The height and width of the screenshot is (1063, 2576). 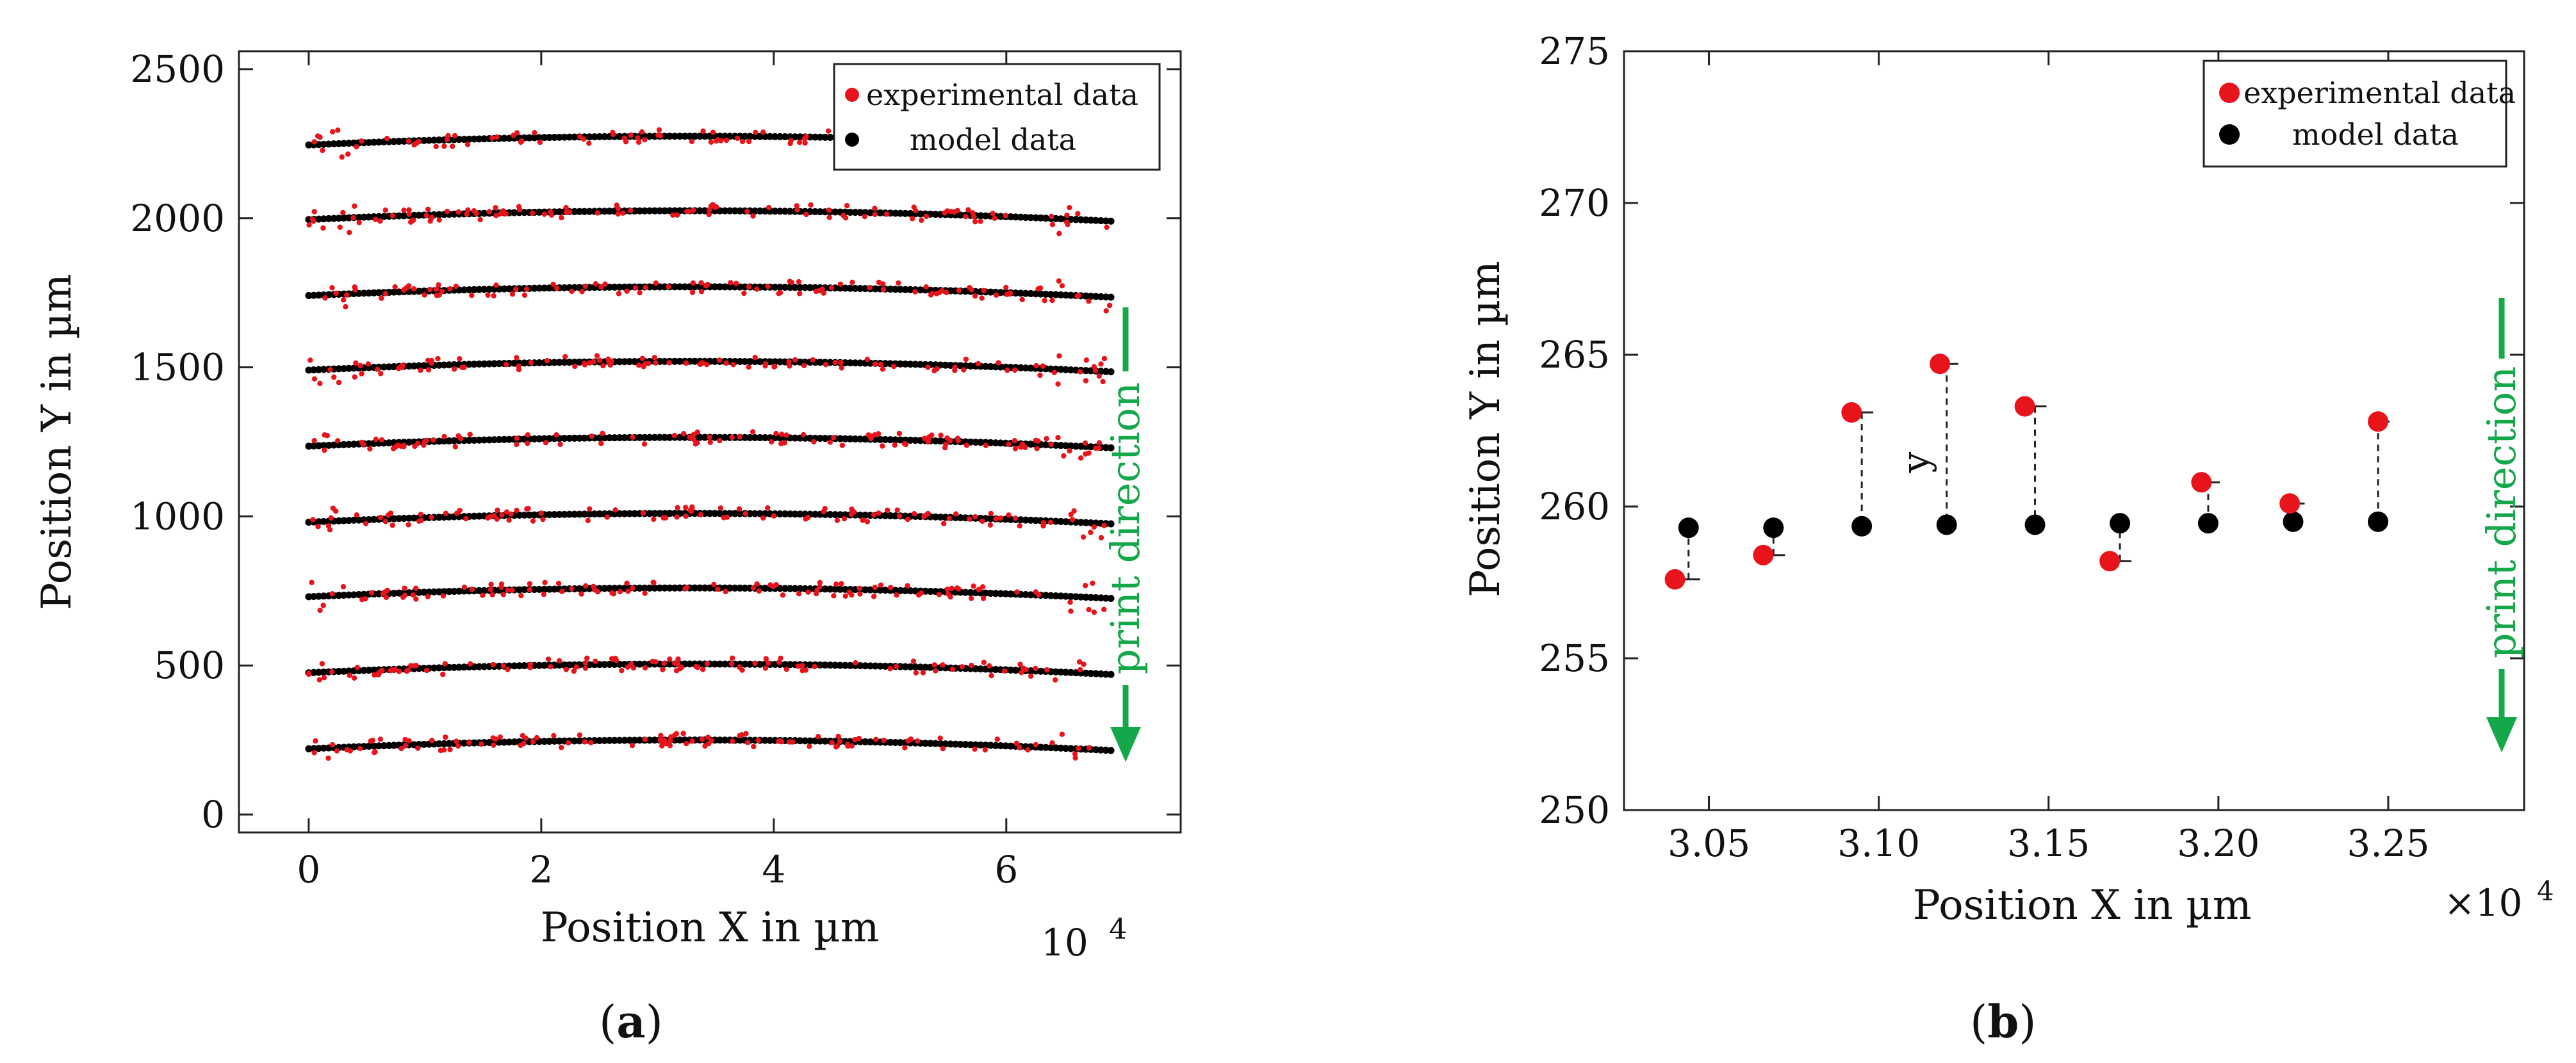 I want to click on experimental-point-b, so click(x=2290, y=503).